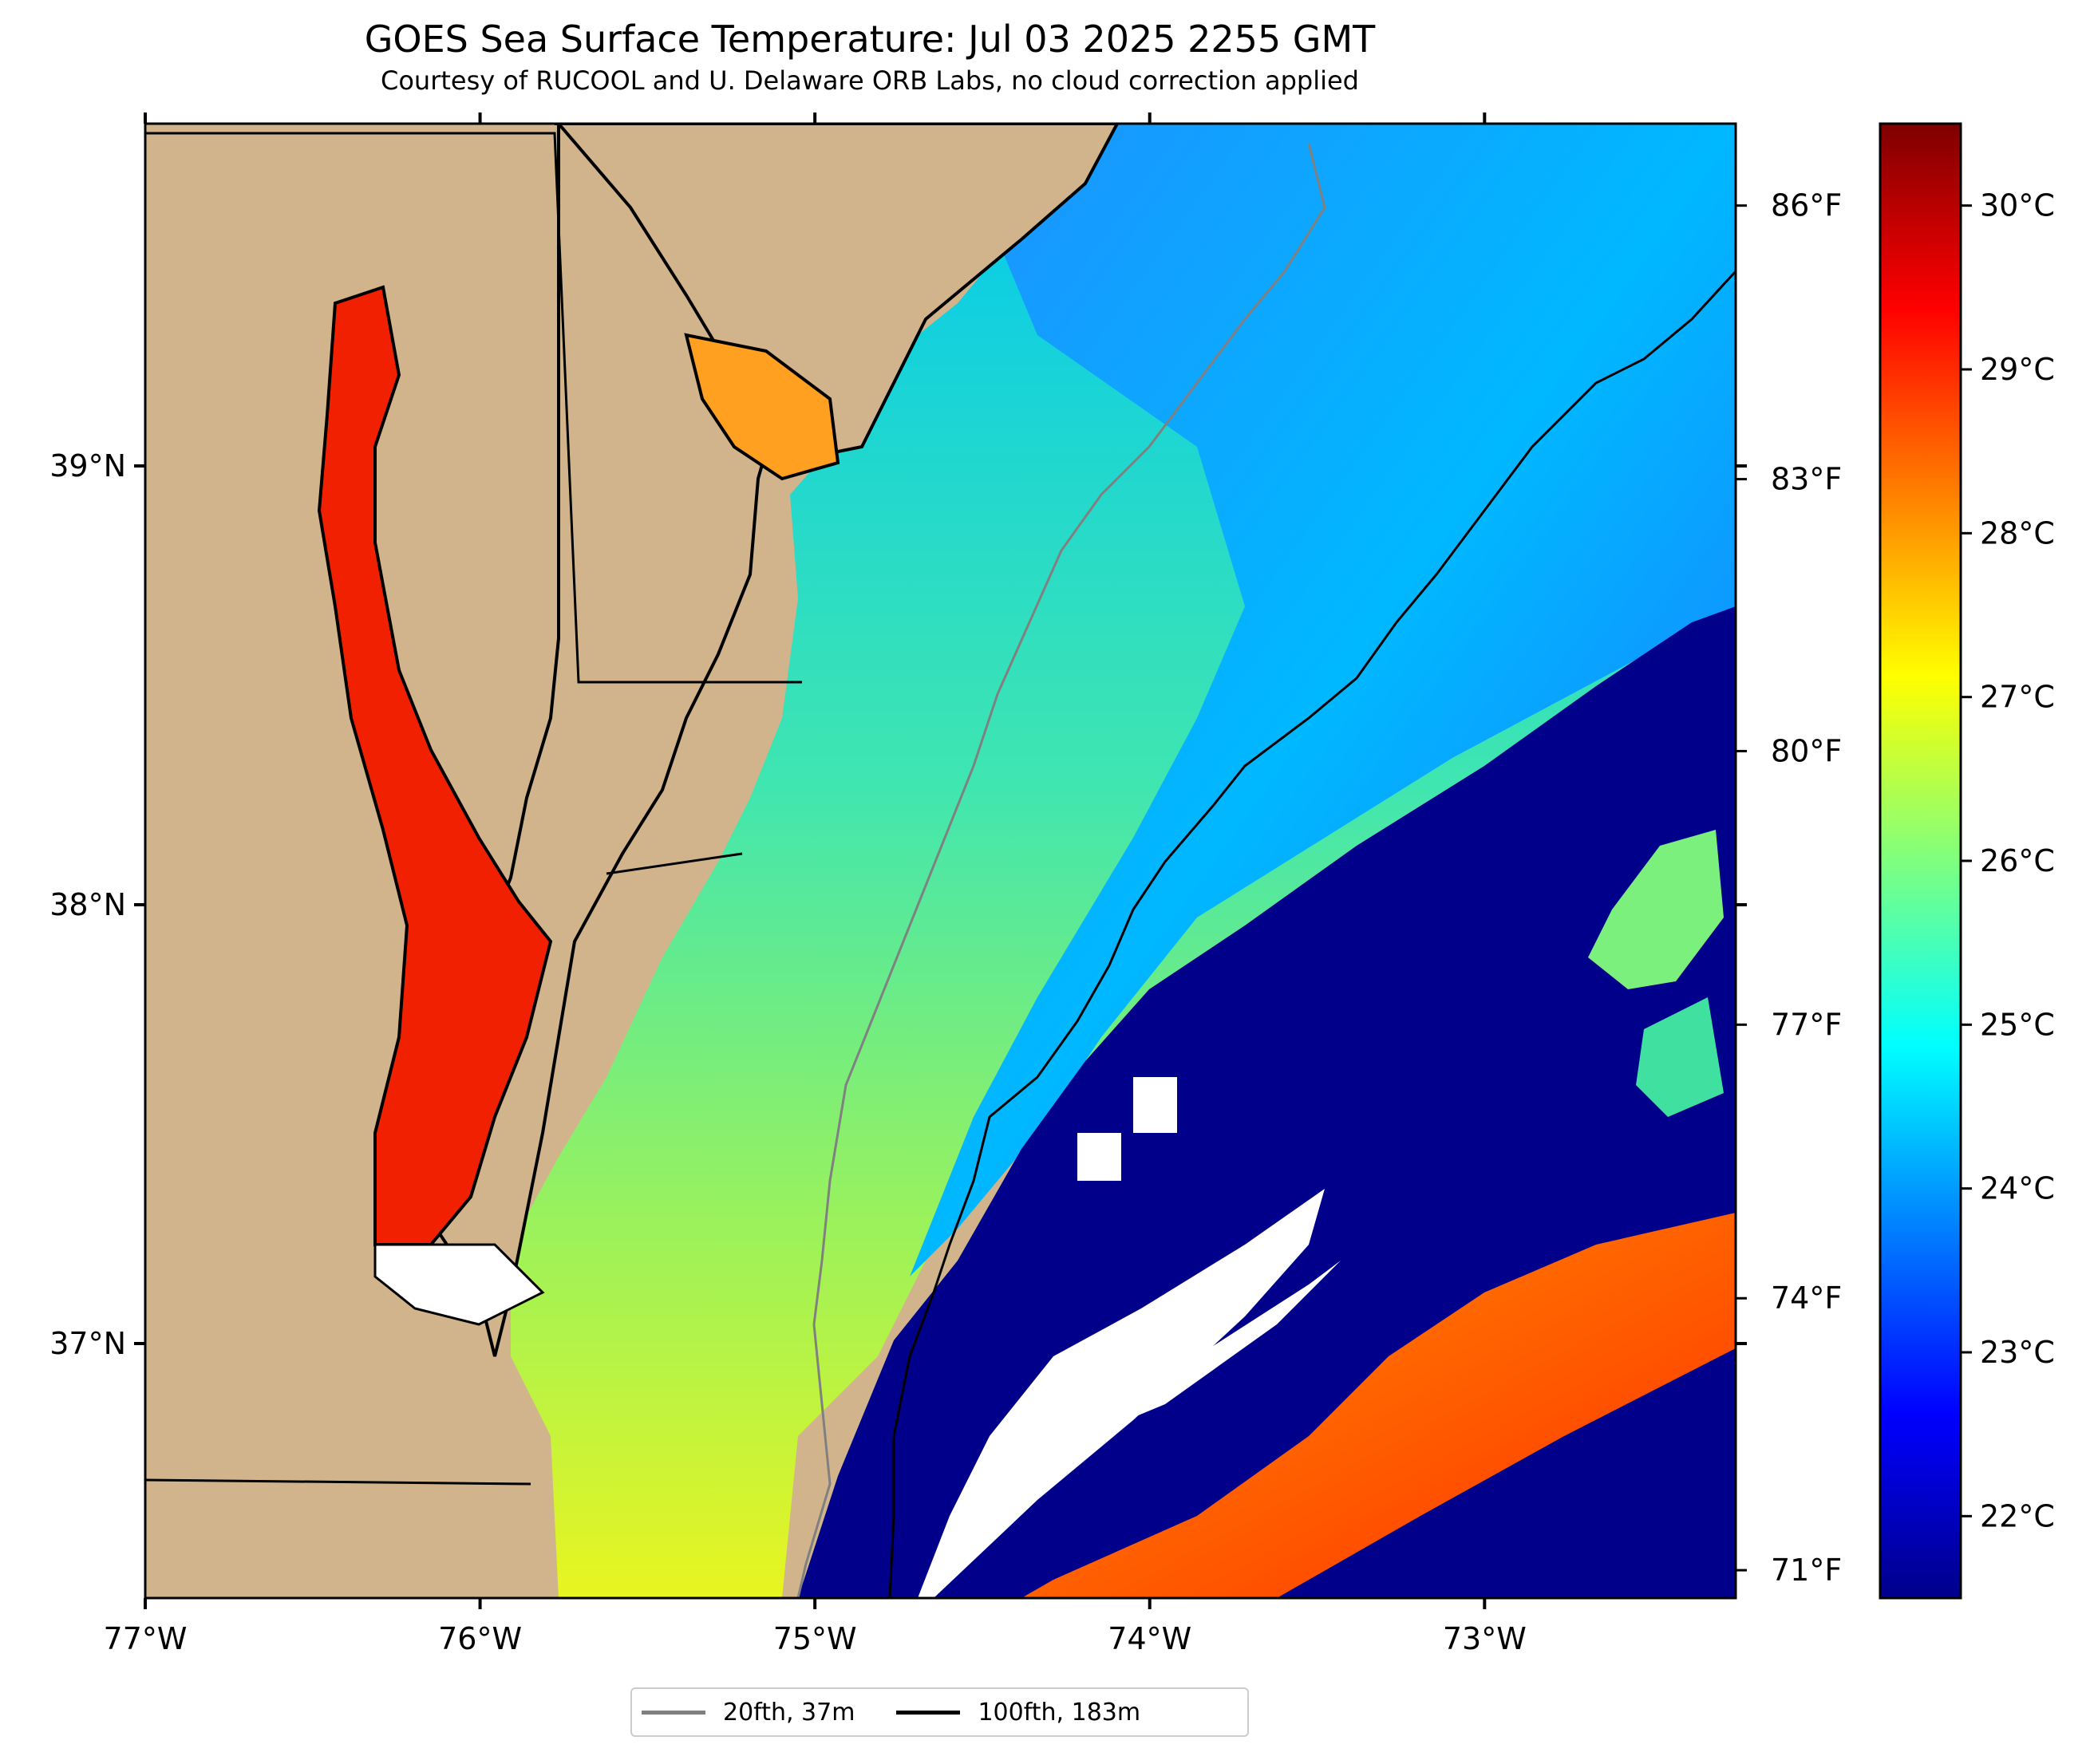  I want to click on fahrenheit-tick-label: 71°F, so click(1807, 1570).